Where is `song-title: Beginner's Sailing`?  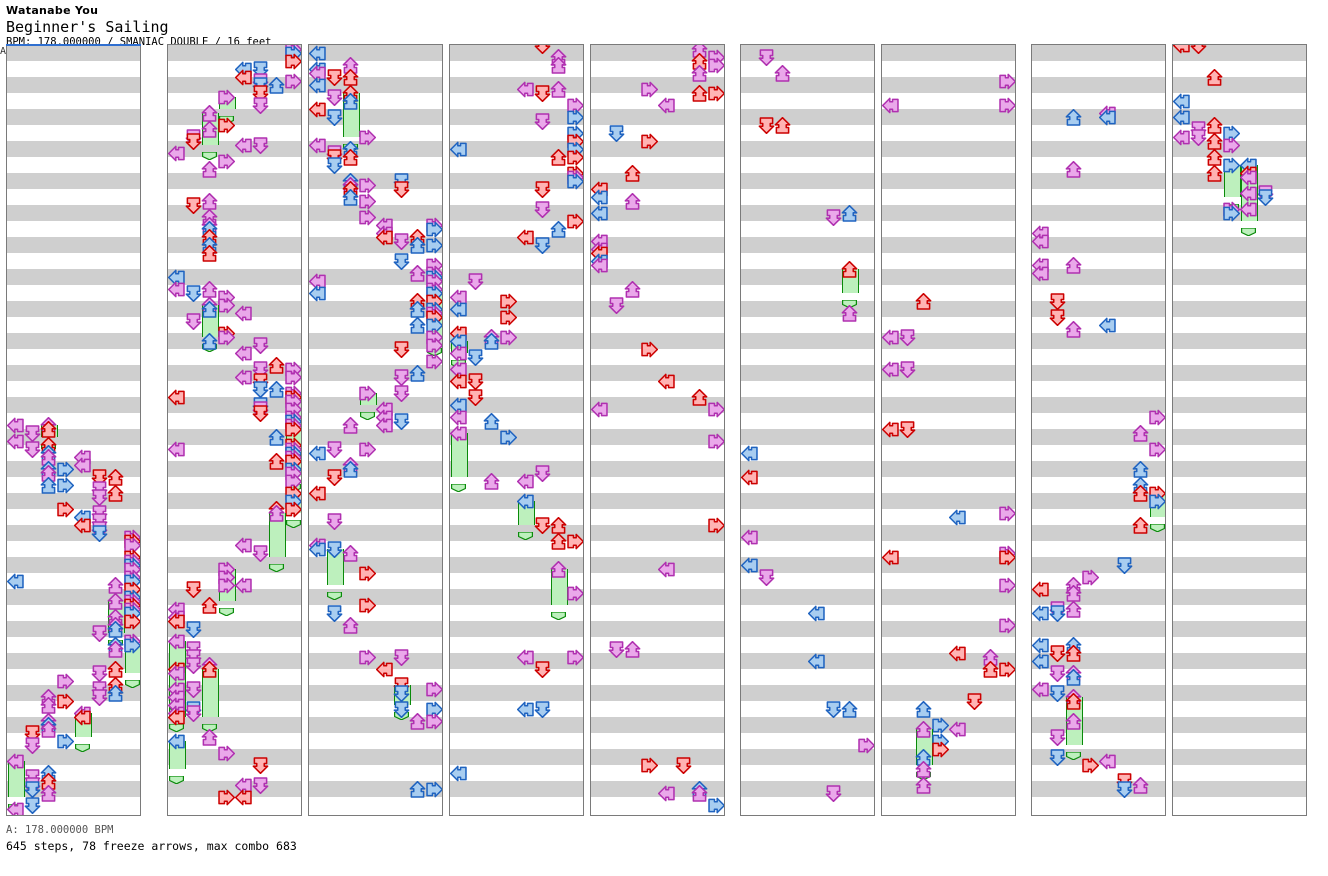
song-title: Beginner's Sailing is located at coordinates (87, 27).